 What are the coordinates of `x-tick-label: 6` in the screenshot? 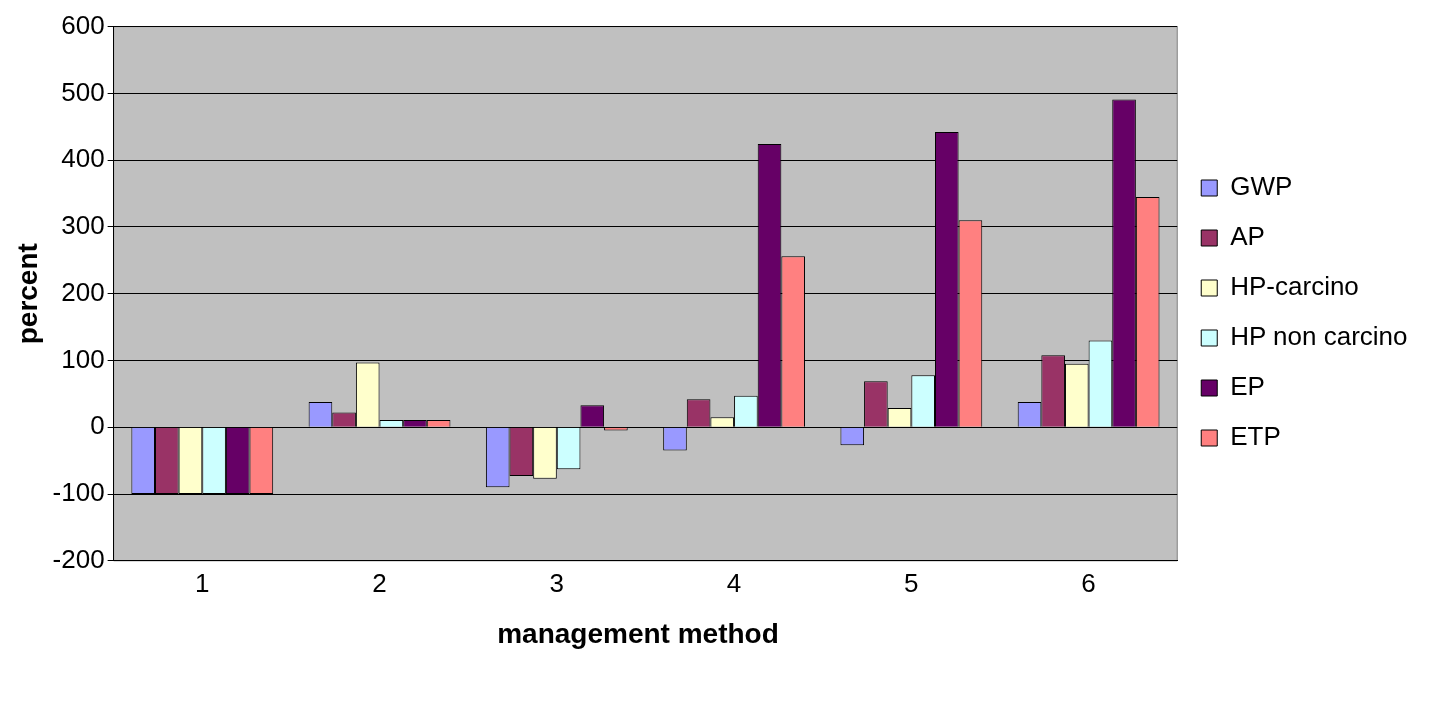 It's located at (1088, 582).